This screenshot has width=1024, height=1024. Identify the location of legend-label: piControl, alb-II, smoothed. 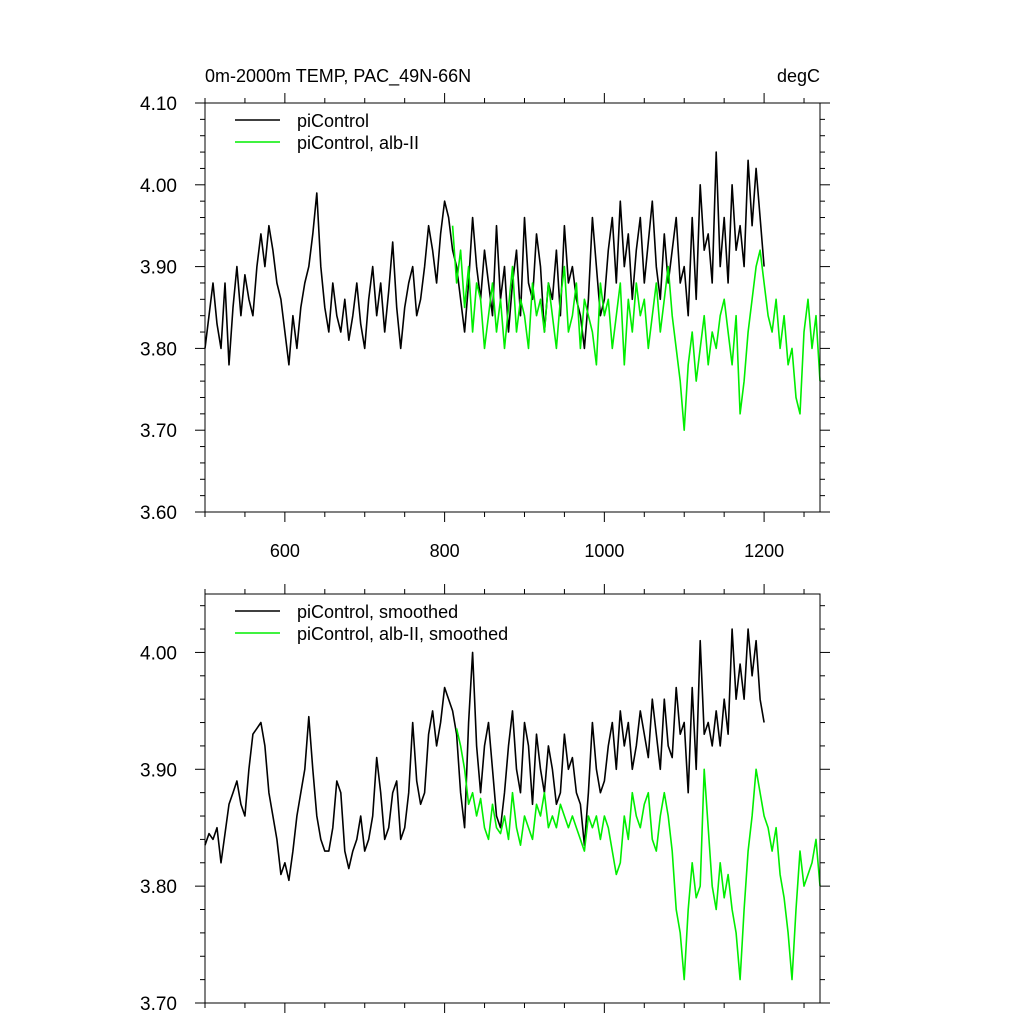
(402, 634).